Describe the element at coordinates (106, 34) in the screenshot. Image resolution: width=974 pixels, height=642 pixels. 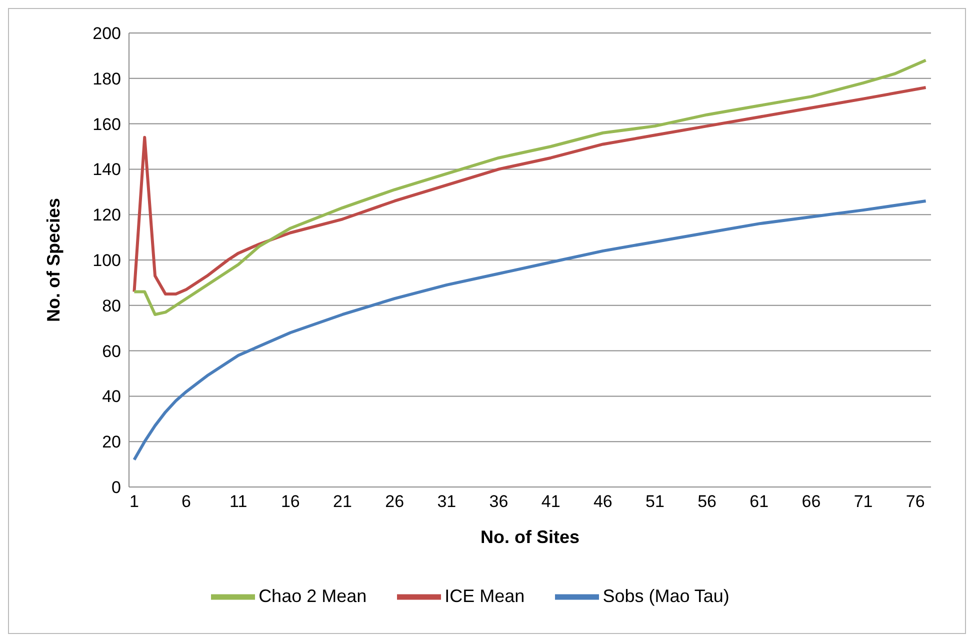
I see `y-tick-label: 200` at that location.